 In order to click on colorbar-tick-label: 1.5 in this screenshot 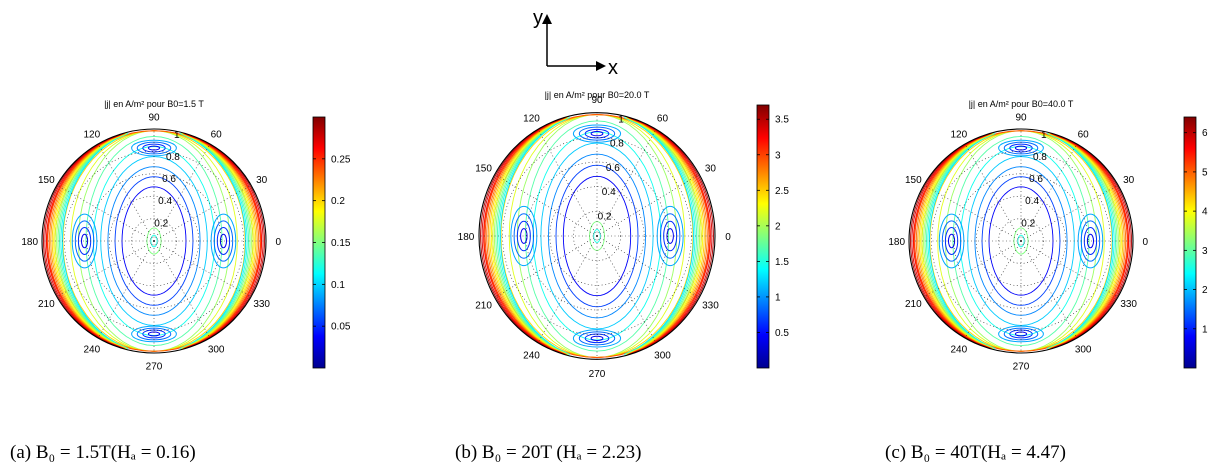, I will do `click(782, 262)`.